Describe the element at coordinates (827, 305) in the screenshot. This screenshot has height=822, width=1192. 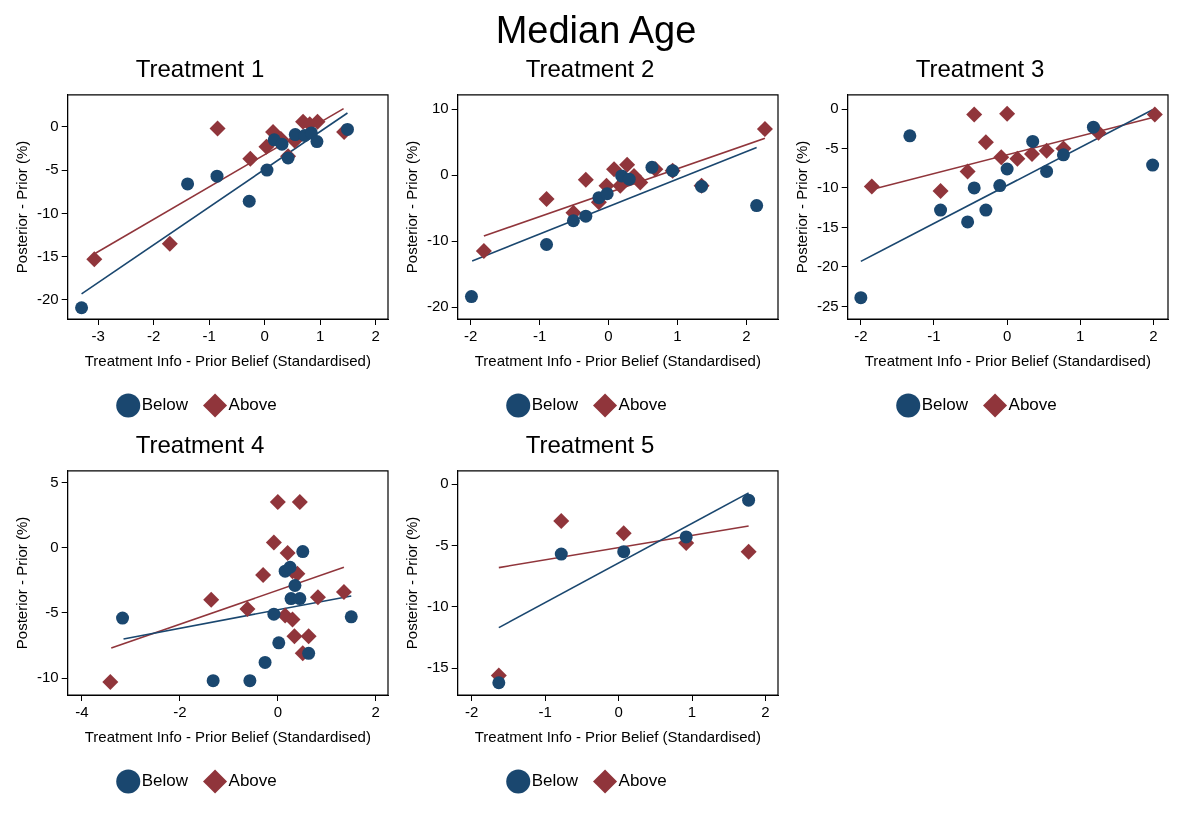
I see `y-tick-label: -25` at that location.